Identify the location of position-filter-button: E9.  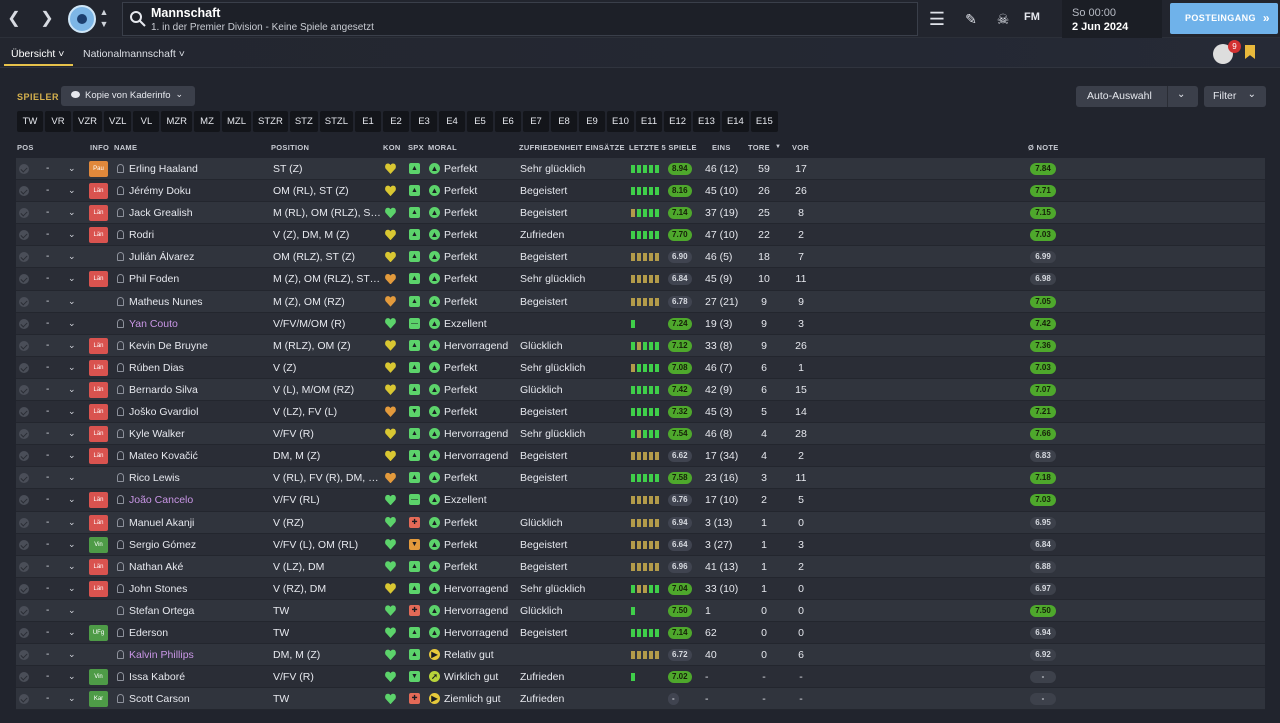
(592, 121).